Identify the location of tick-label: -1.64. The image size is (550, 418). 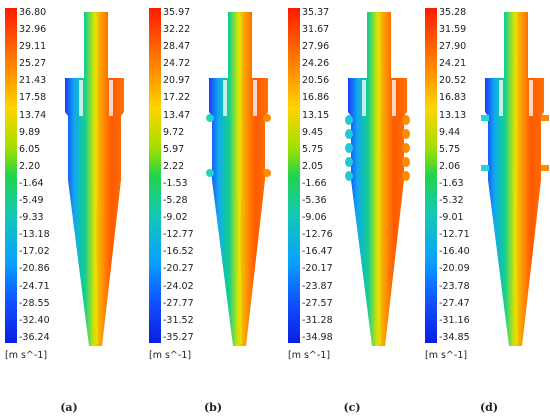
(31, 183).